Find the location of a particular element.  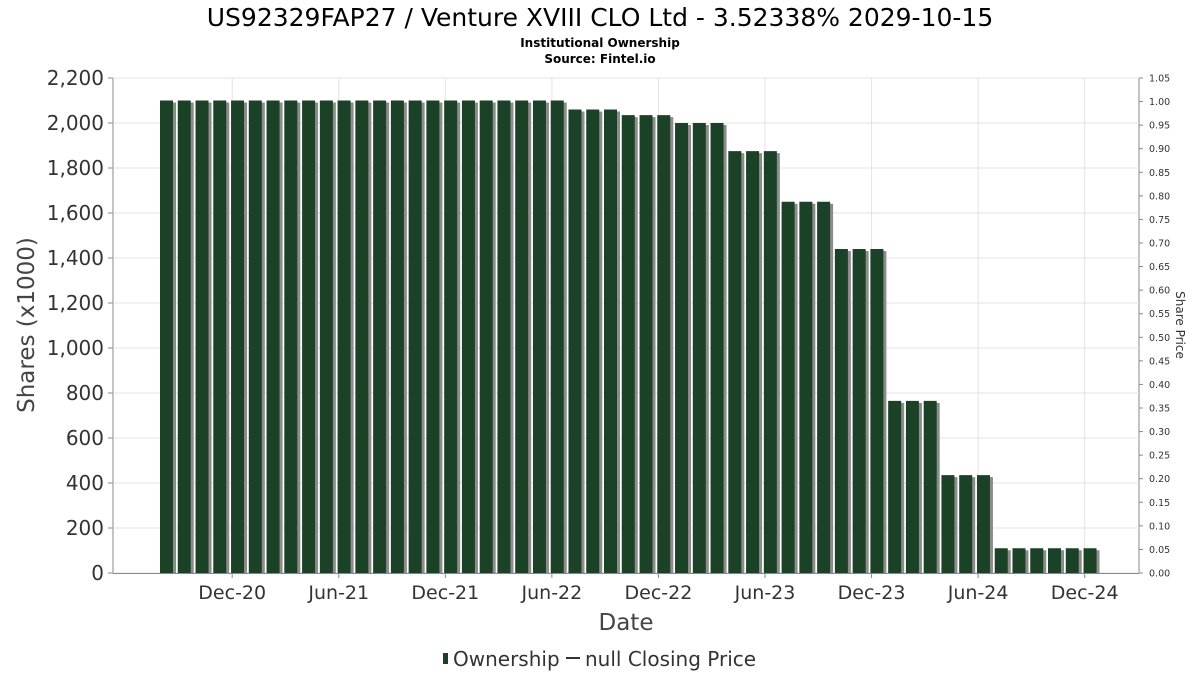

x-tick-label: Jun-24 is located at coordinates (978, 593).